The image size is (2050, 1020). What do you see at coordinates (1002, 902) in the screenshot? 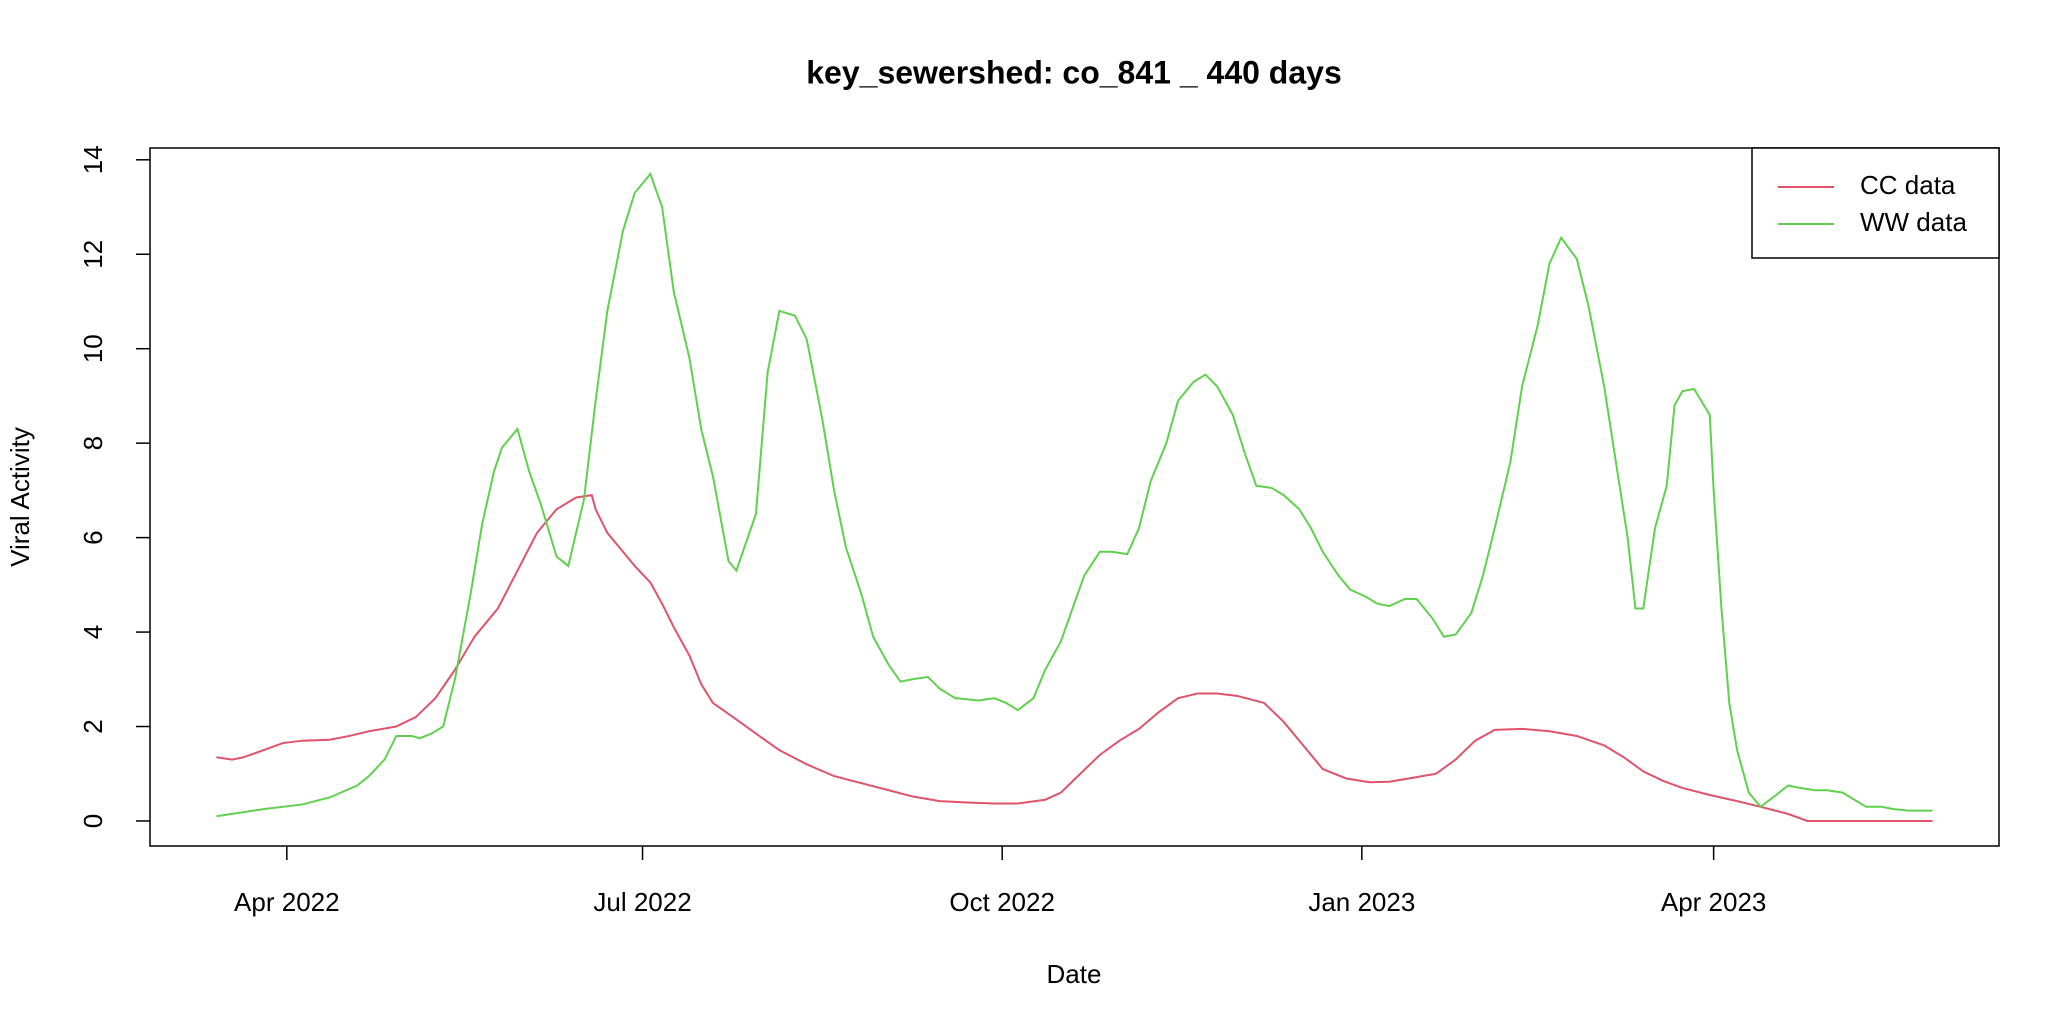
I see `x-tick-label: Oct 2022` at bounding box center [1002, 902].